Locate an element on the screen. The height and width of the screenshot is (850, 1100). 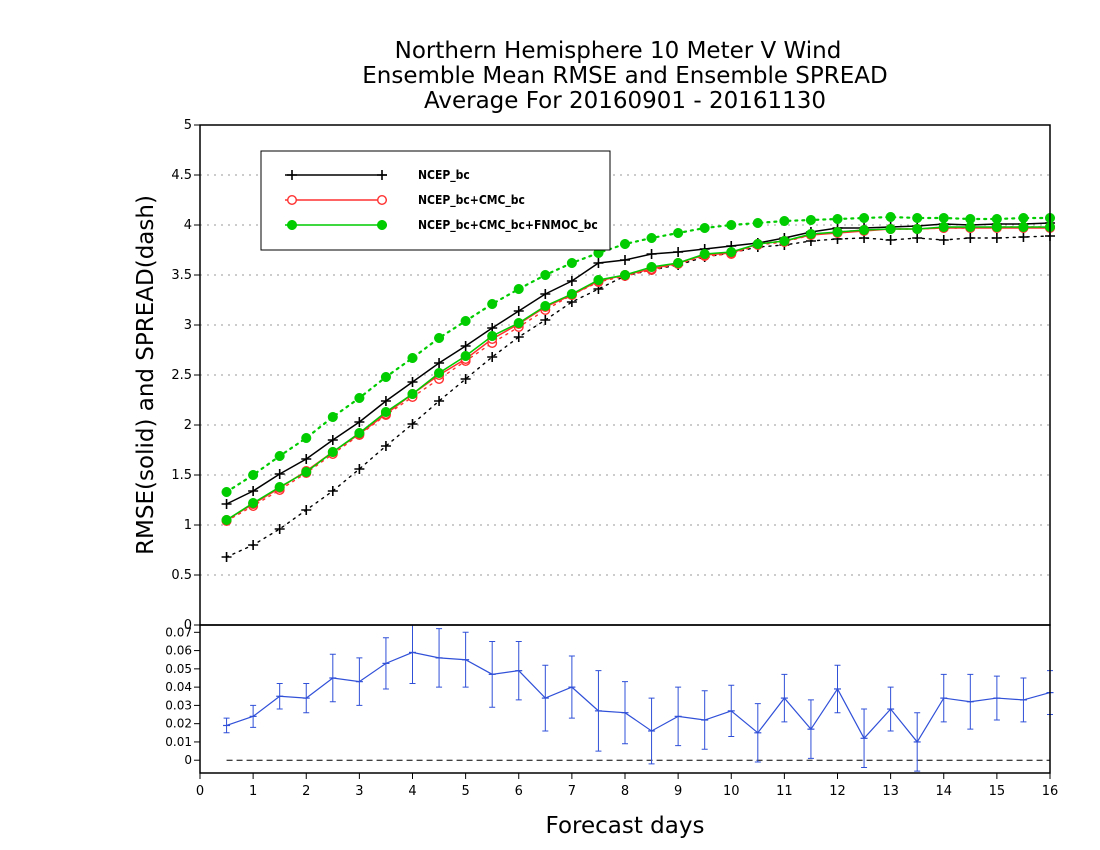
x-tick-label-10: 10 is located at coordinates (731, 791).